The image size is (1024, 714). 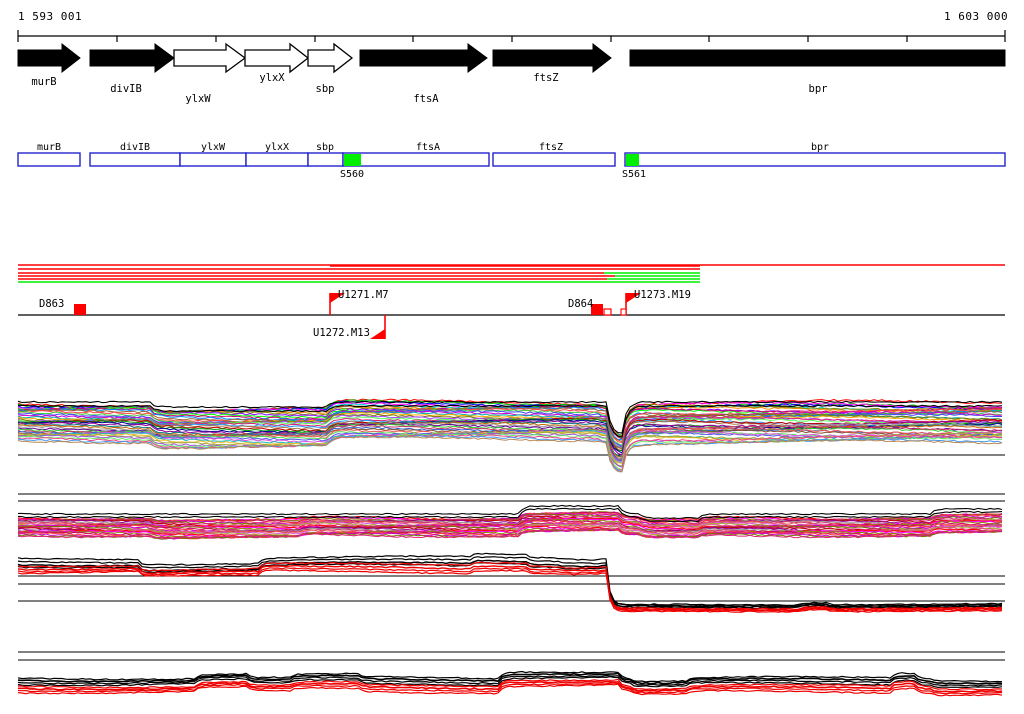 What do you see at coordinates (428, 147) in the screenshot?
I see `gene-box-label-ftsa: ftsA` at bounding box center [428, 147].